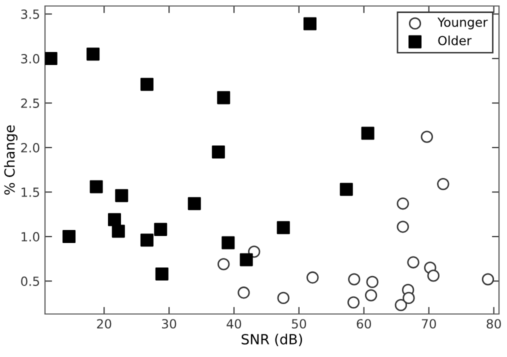 This screenshot has width=507, height=357. Describe the element at coordinates (272, 340) in the screenshot. I see `x-axis-title: SNR (dB)` at that location.